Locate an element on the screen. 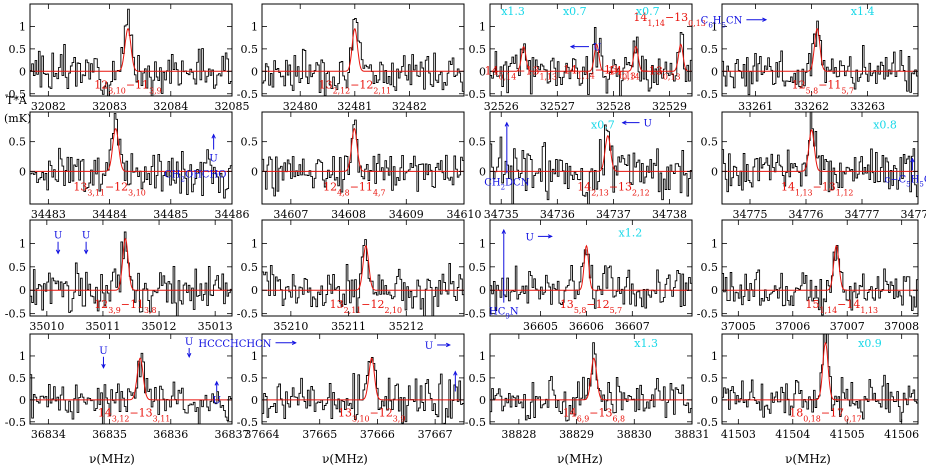  x-tick-label: 38830 is located at coordinates (634, 434).